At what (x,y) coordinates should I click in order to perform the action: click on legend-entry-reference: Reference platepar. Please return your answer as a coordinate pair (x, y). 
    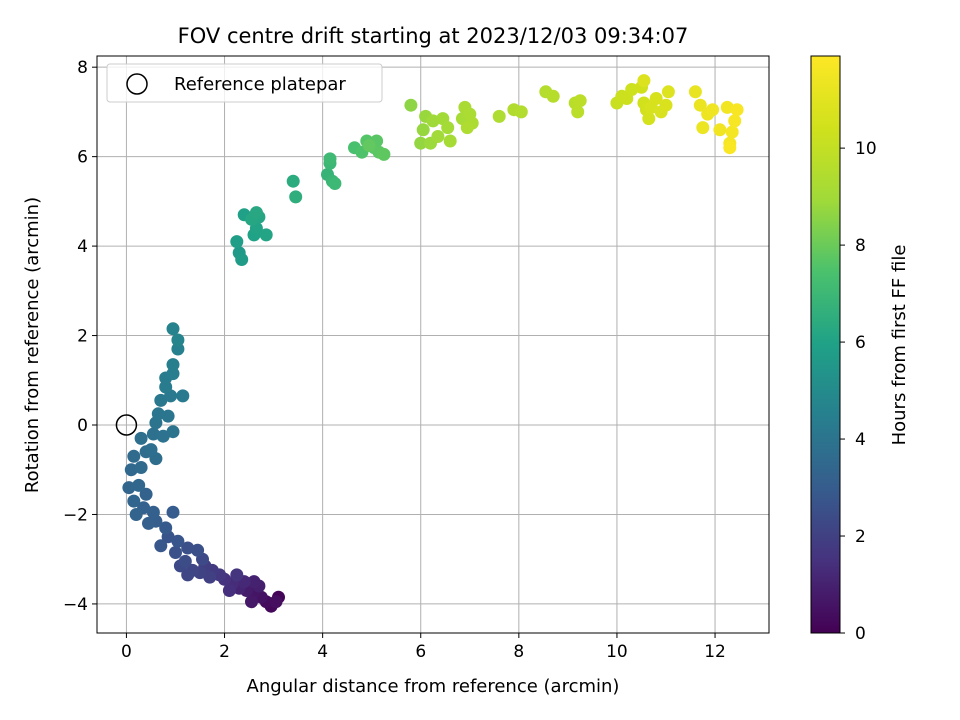
    Looking at the image, I should click on (260, 84).